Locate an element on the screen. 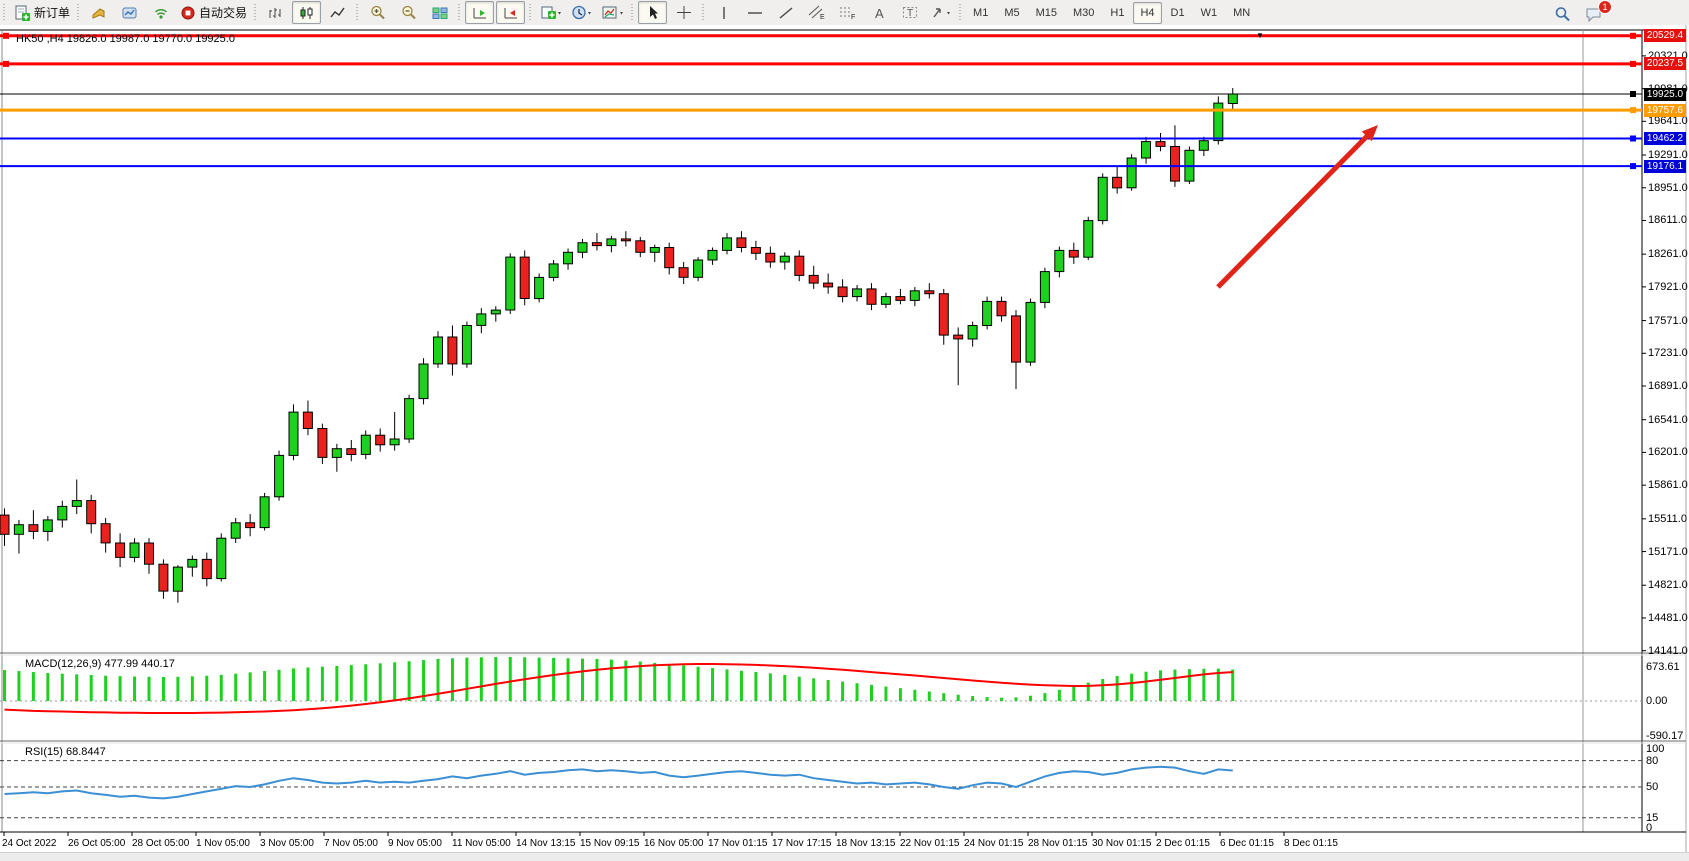 This screenshot has height=861, width=1689. price-axis-tick: 14141.0 is located at coordinates (1668, 651).